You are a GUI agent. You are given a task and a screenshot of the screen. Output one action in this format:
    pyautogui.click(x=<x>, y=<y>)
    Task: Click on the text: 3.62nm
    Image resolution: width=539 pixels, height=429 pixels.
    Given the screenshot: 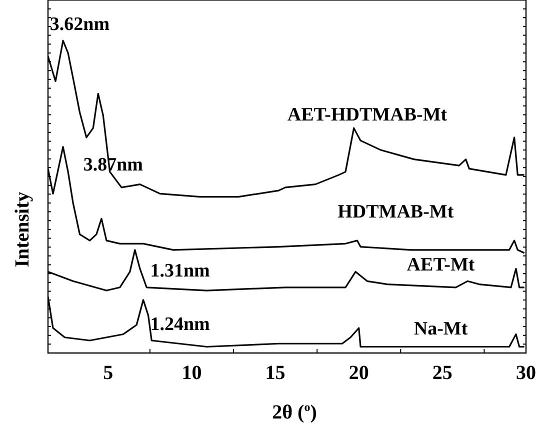 What is the action you would take?
    pyautogui.click(x=80, y=24)
    